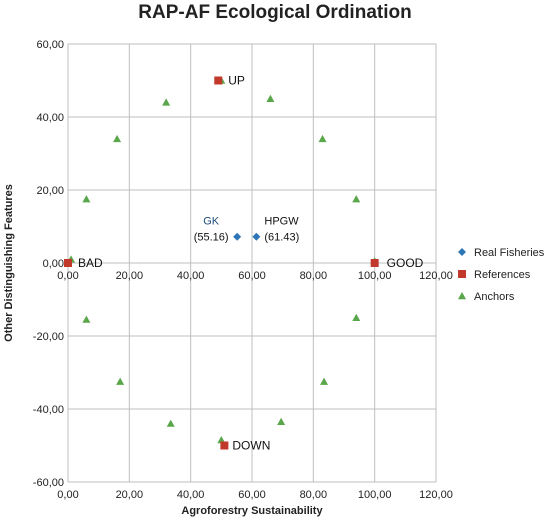 The image size is (550, 522). What do you see at coordinates (436, 276) in the screenshot?
I see `x-tick-label-center: 120,00` at bounding box center [436, 276].